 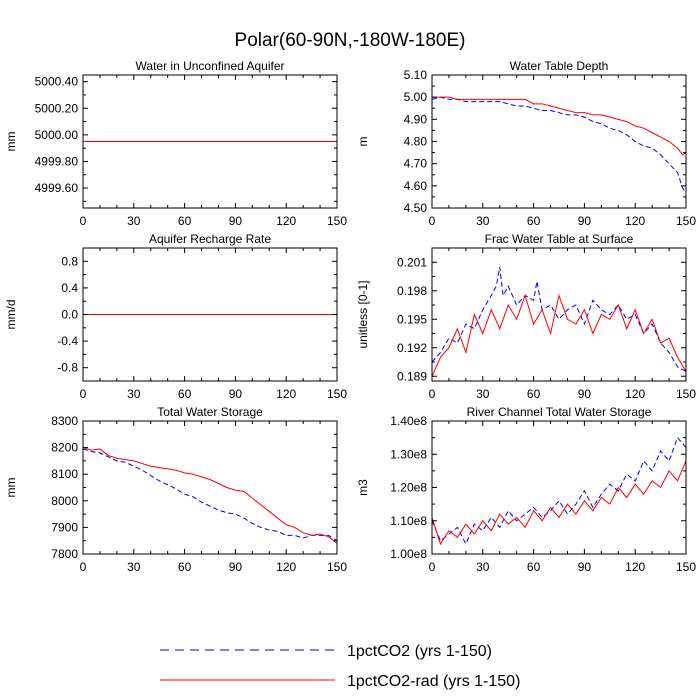 I want to click on y-tick-label: 0.195, so click(x=412, y=319).